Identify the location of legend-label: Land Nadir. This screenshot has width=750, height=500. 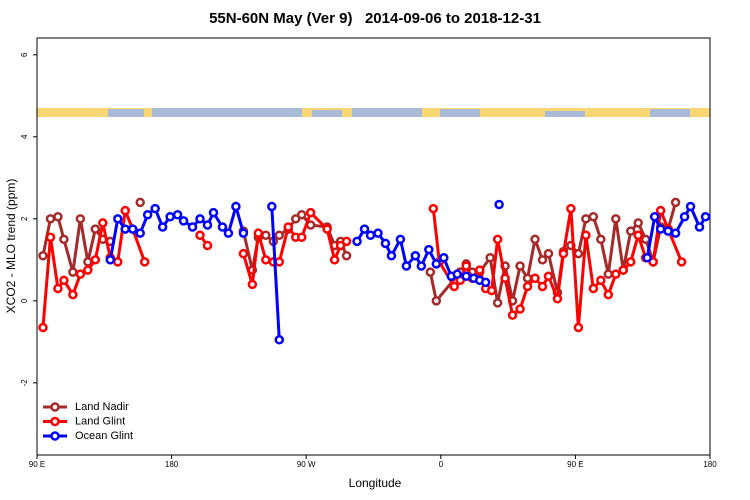
(102, 407).